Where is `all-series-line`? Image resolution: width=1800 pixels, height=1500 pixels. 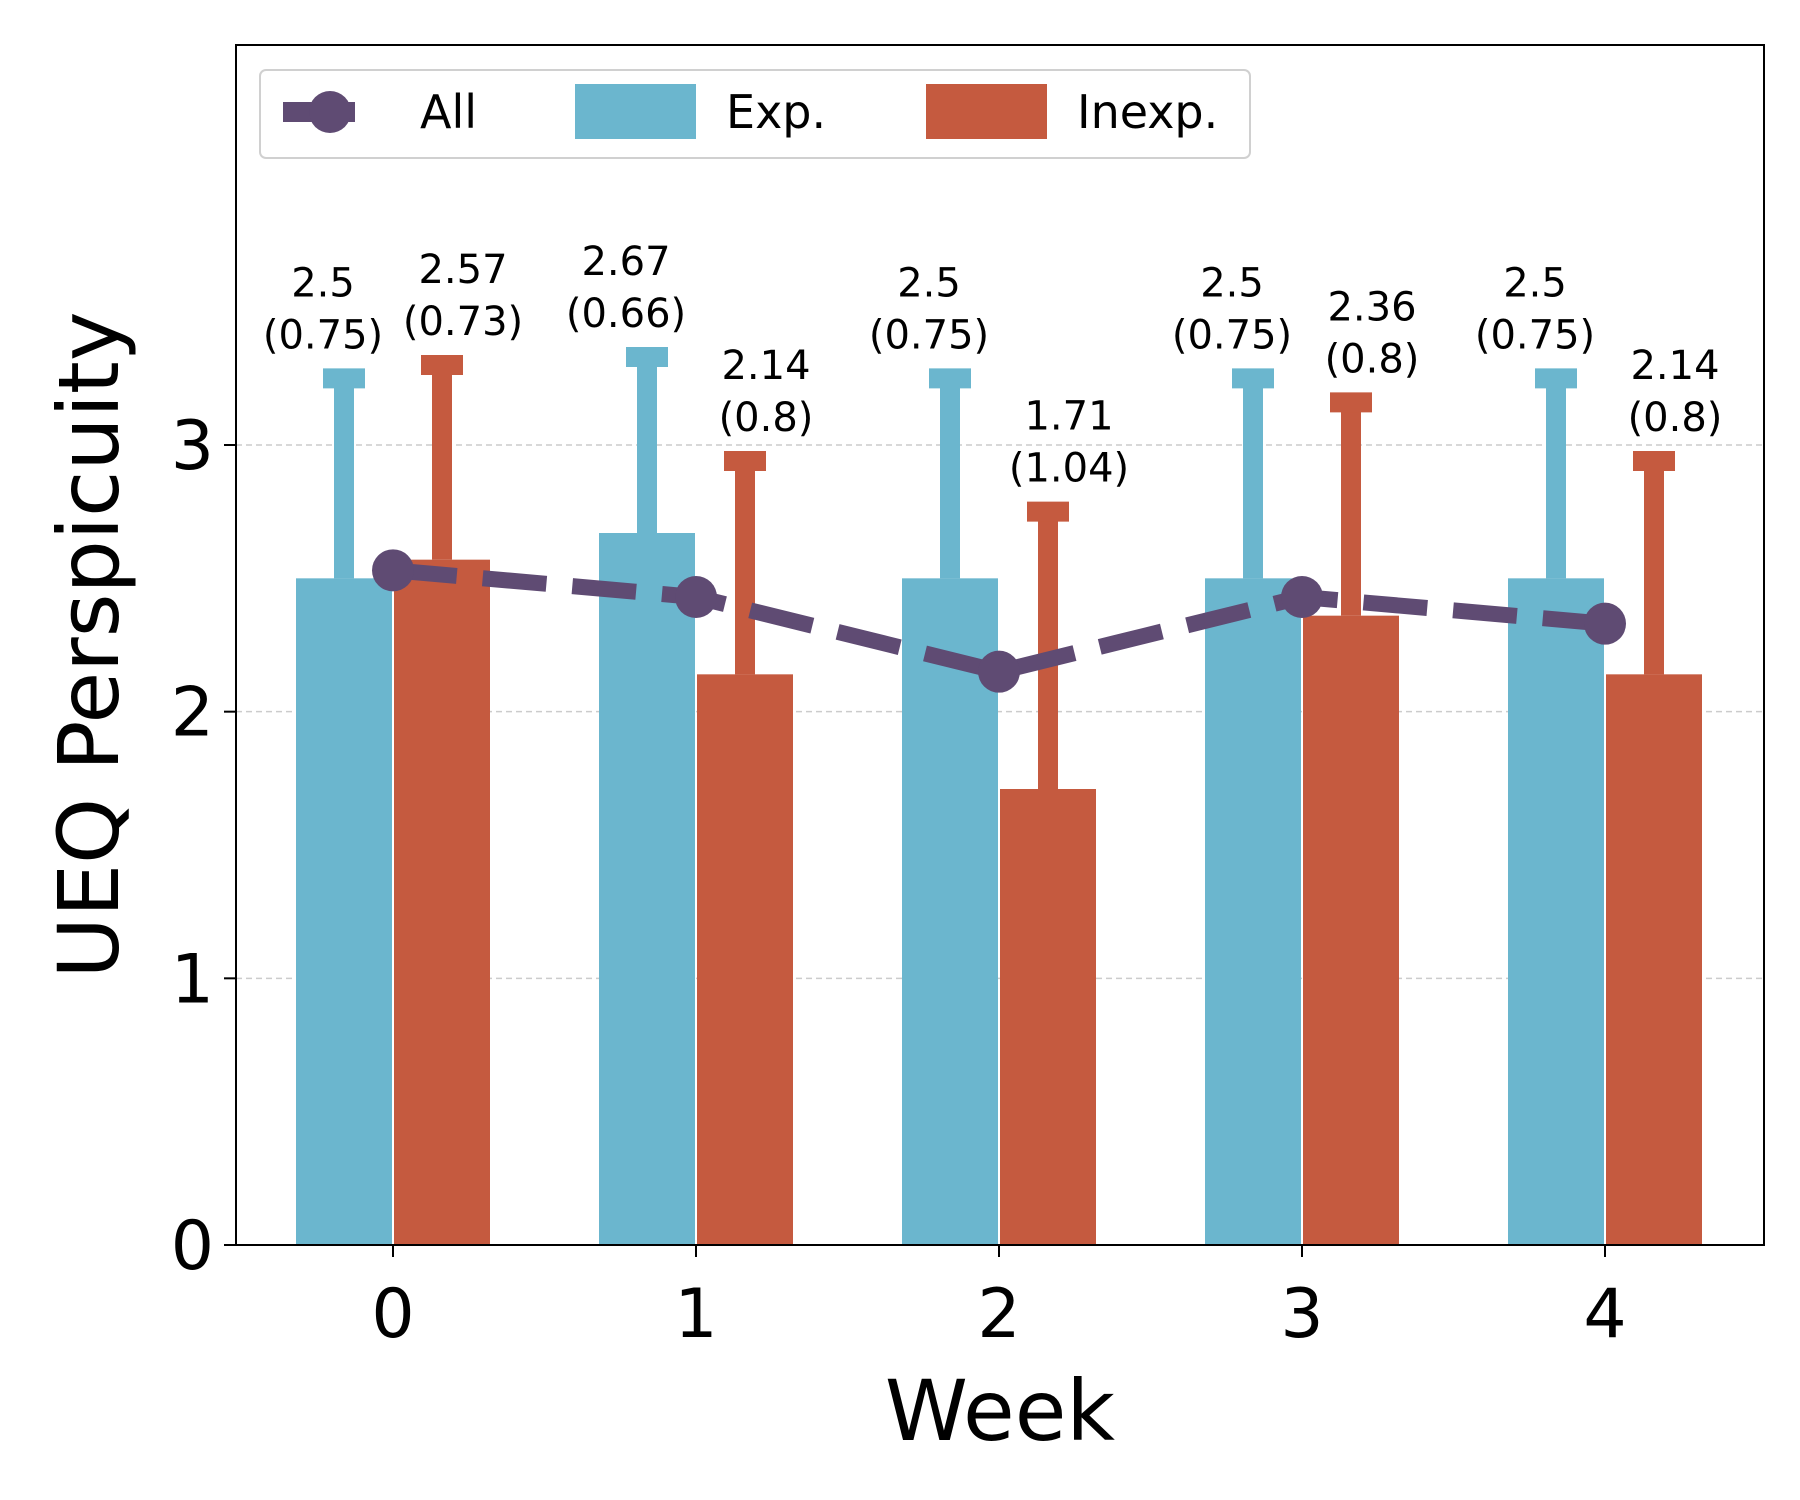 all-series-line is located at coordinates (999, 621).